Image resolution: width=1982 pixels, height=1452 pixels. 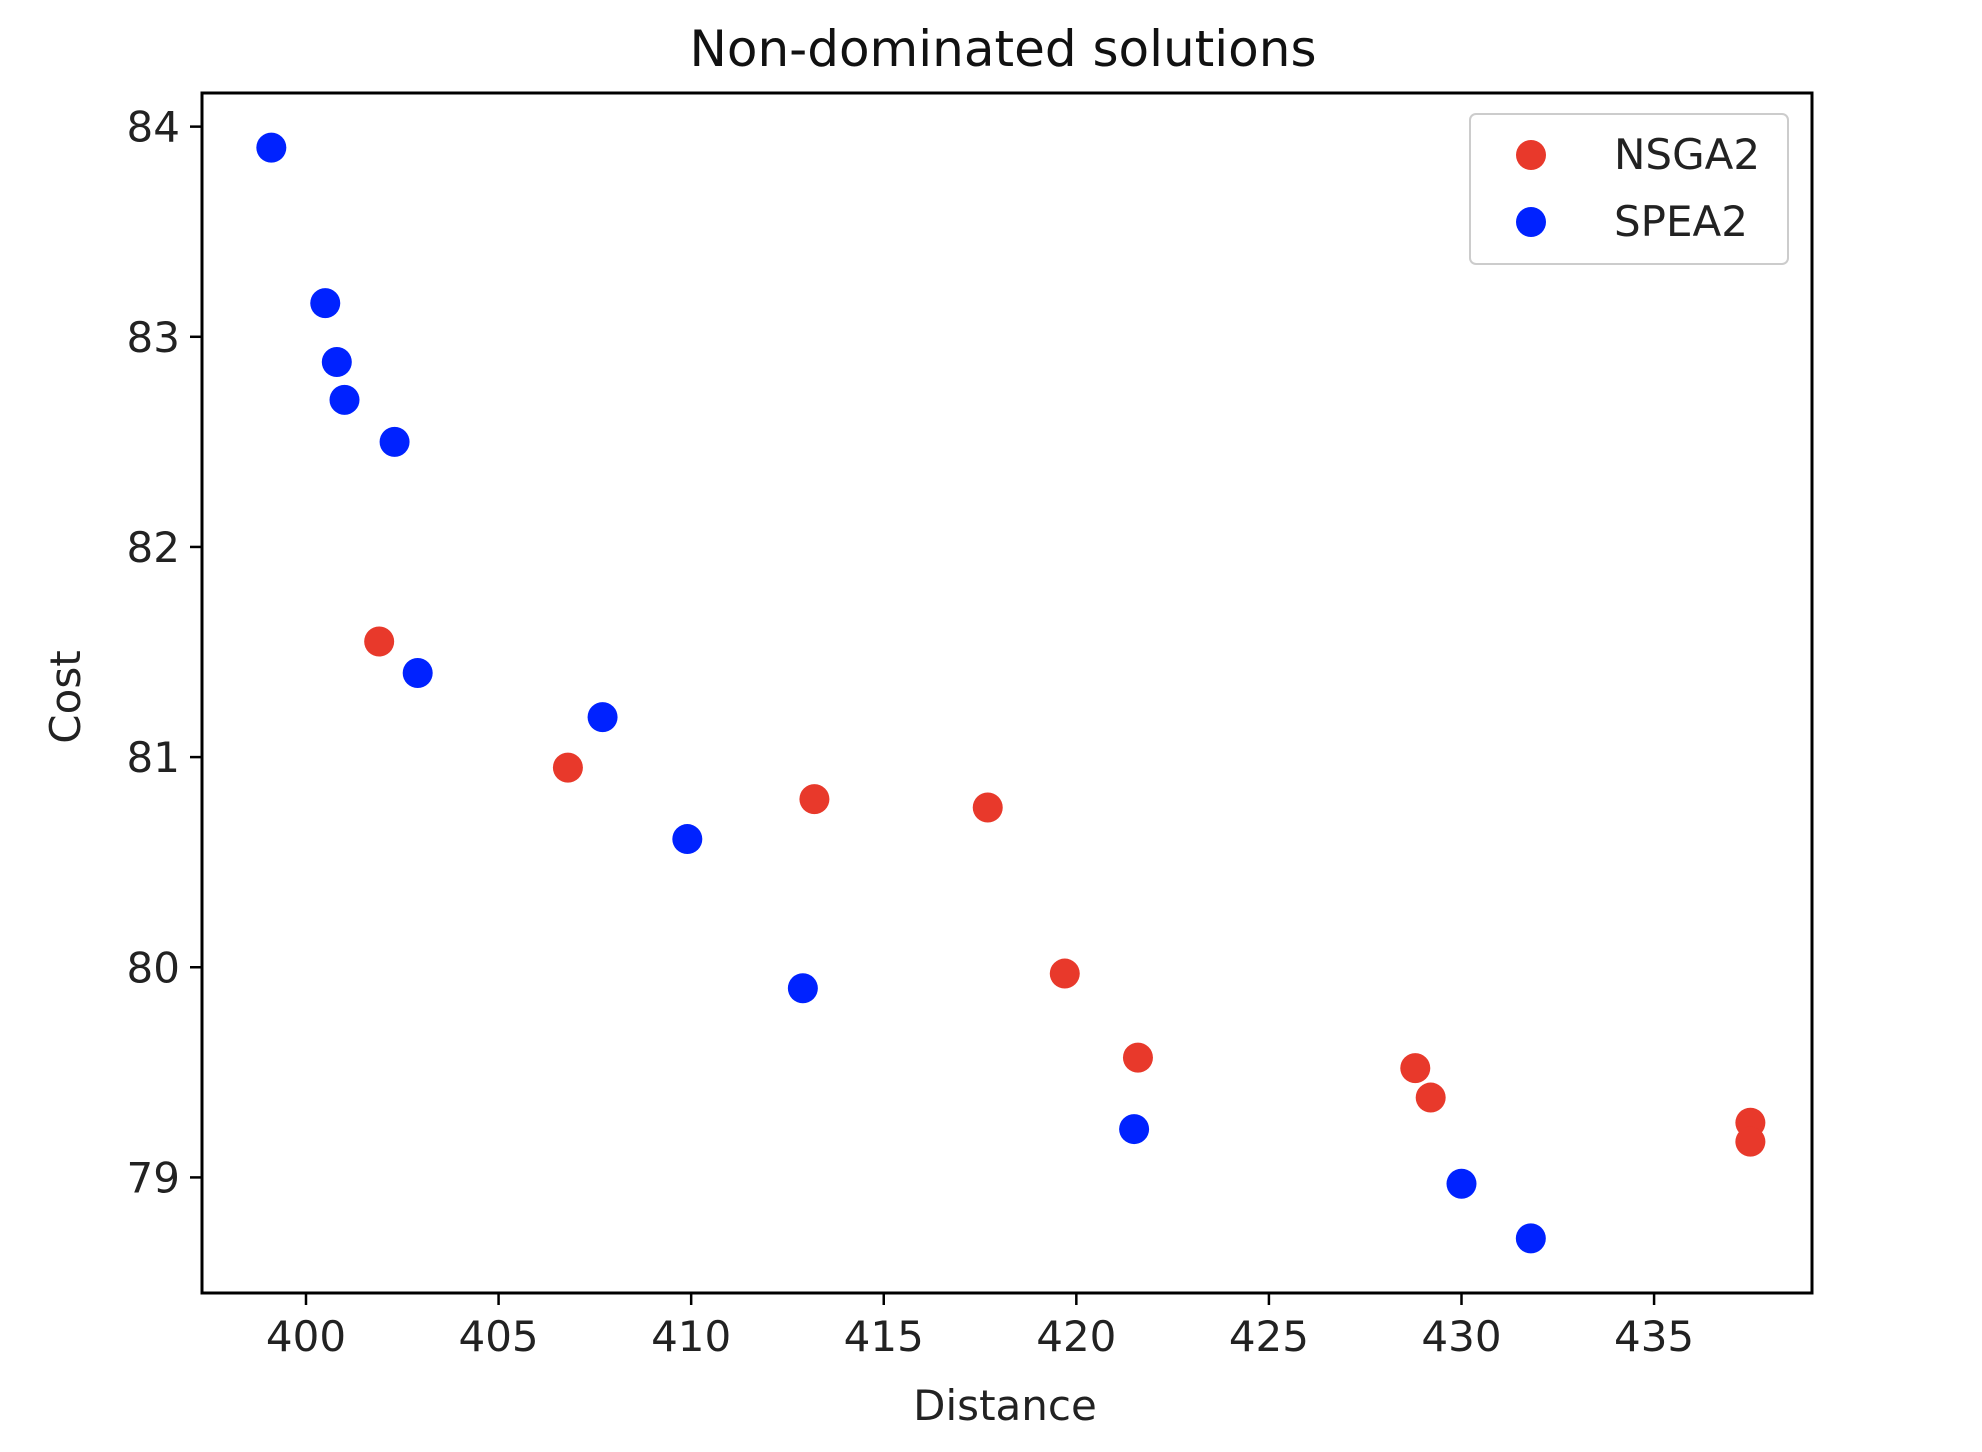 I want to click on x-tick-label: 400, so click(x=306, y=1336).